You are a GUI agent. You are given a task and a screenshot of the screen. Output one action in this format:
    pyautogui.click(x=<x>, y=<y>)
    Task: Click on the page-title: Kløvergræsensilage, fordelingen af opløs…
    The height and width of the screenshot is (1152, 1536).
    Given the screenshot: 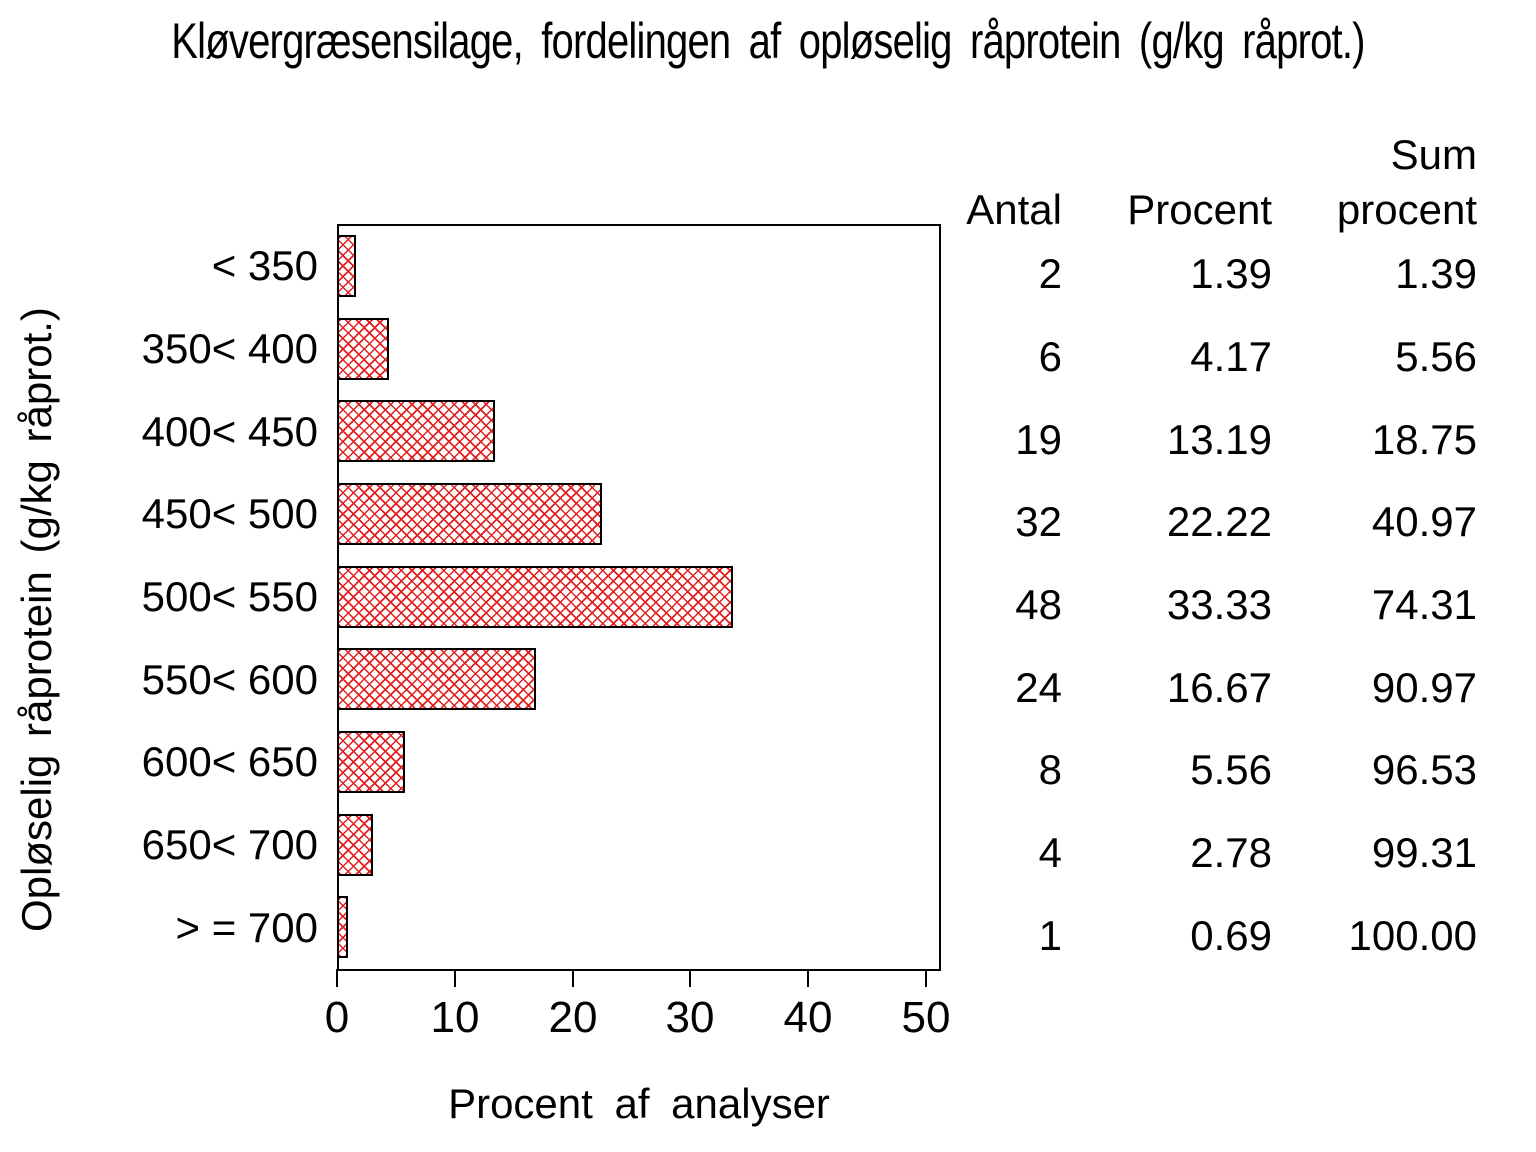 What is the action you would take?
    pyautogui.click(x=768, y=41)
    